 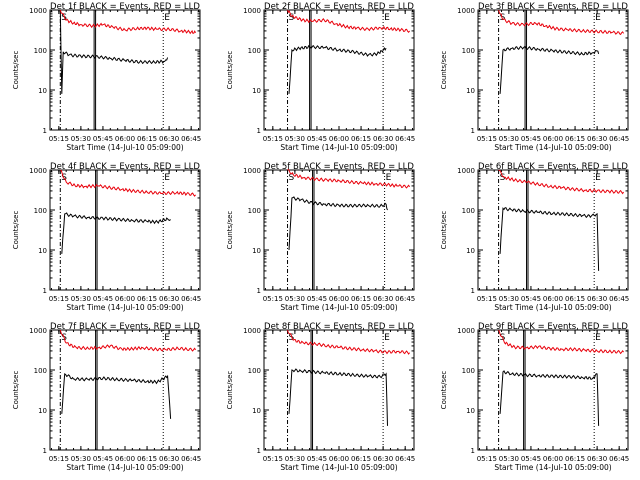 I want to click on plot-frame, so click(x=339, y=230).